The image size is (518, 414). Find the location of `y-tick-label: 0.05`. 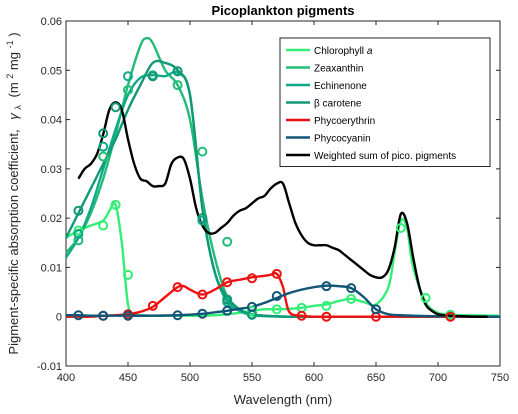

y-tick-label: 0.05 is located at coordinates (51, 71).